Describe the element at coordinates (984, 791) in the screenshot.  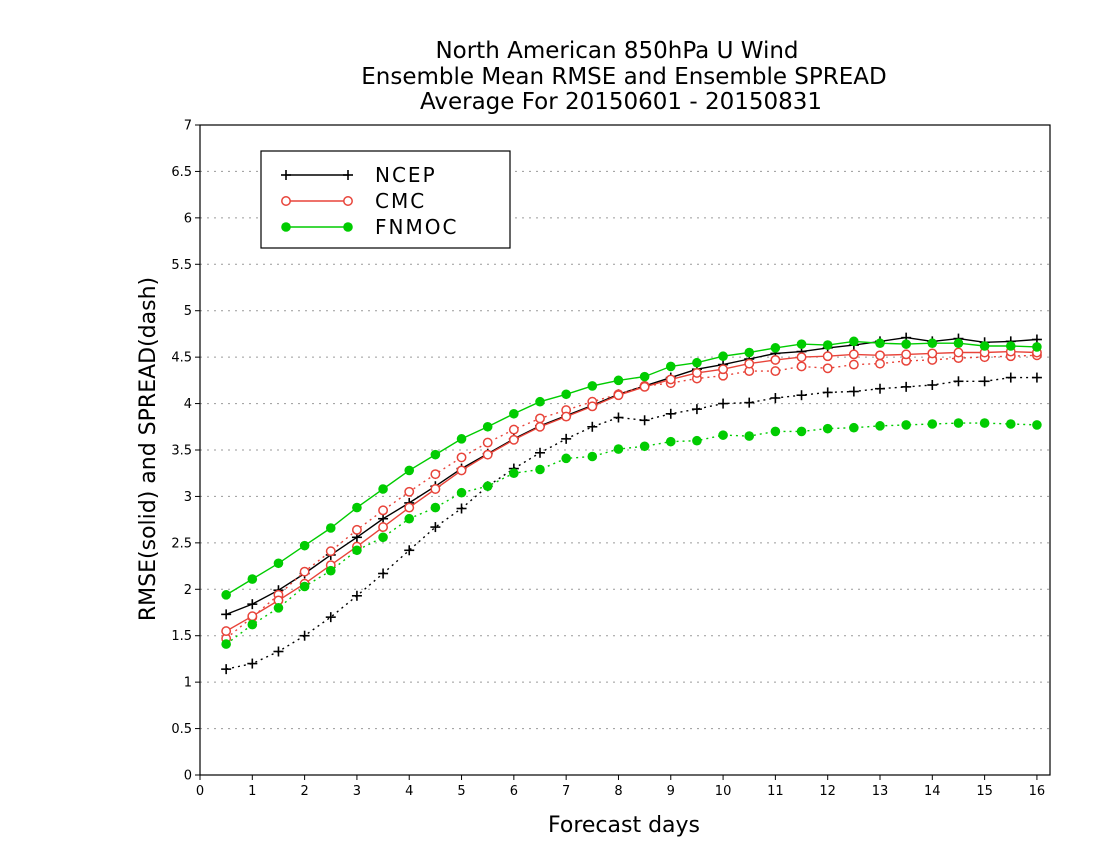
I see `x-tick-label-15: 15` at that location.